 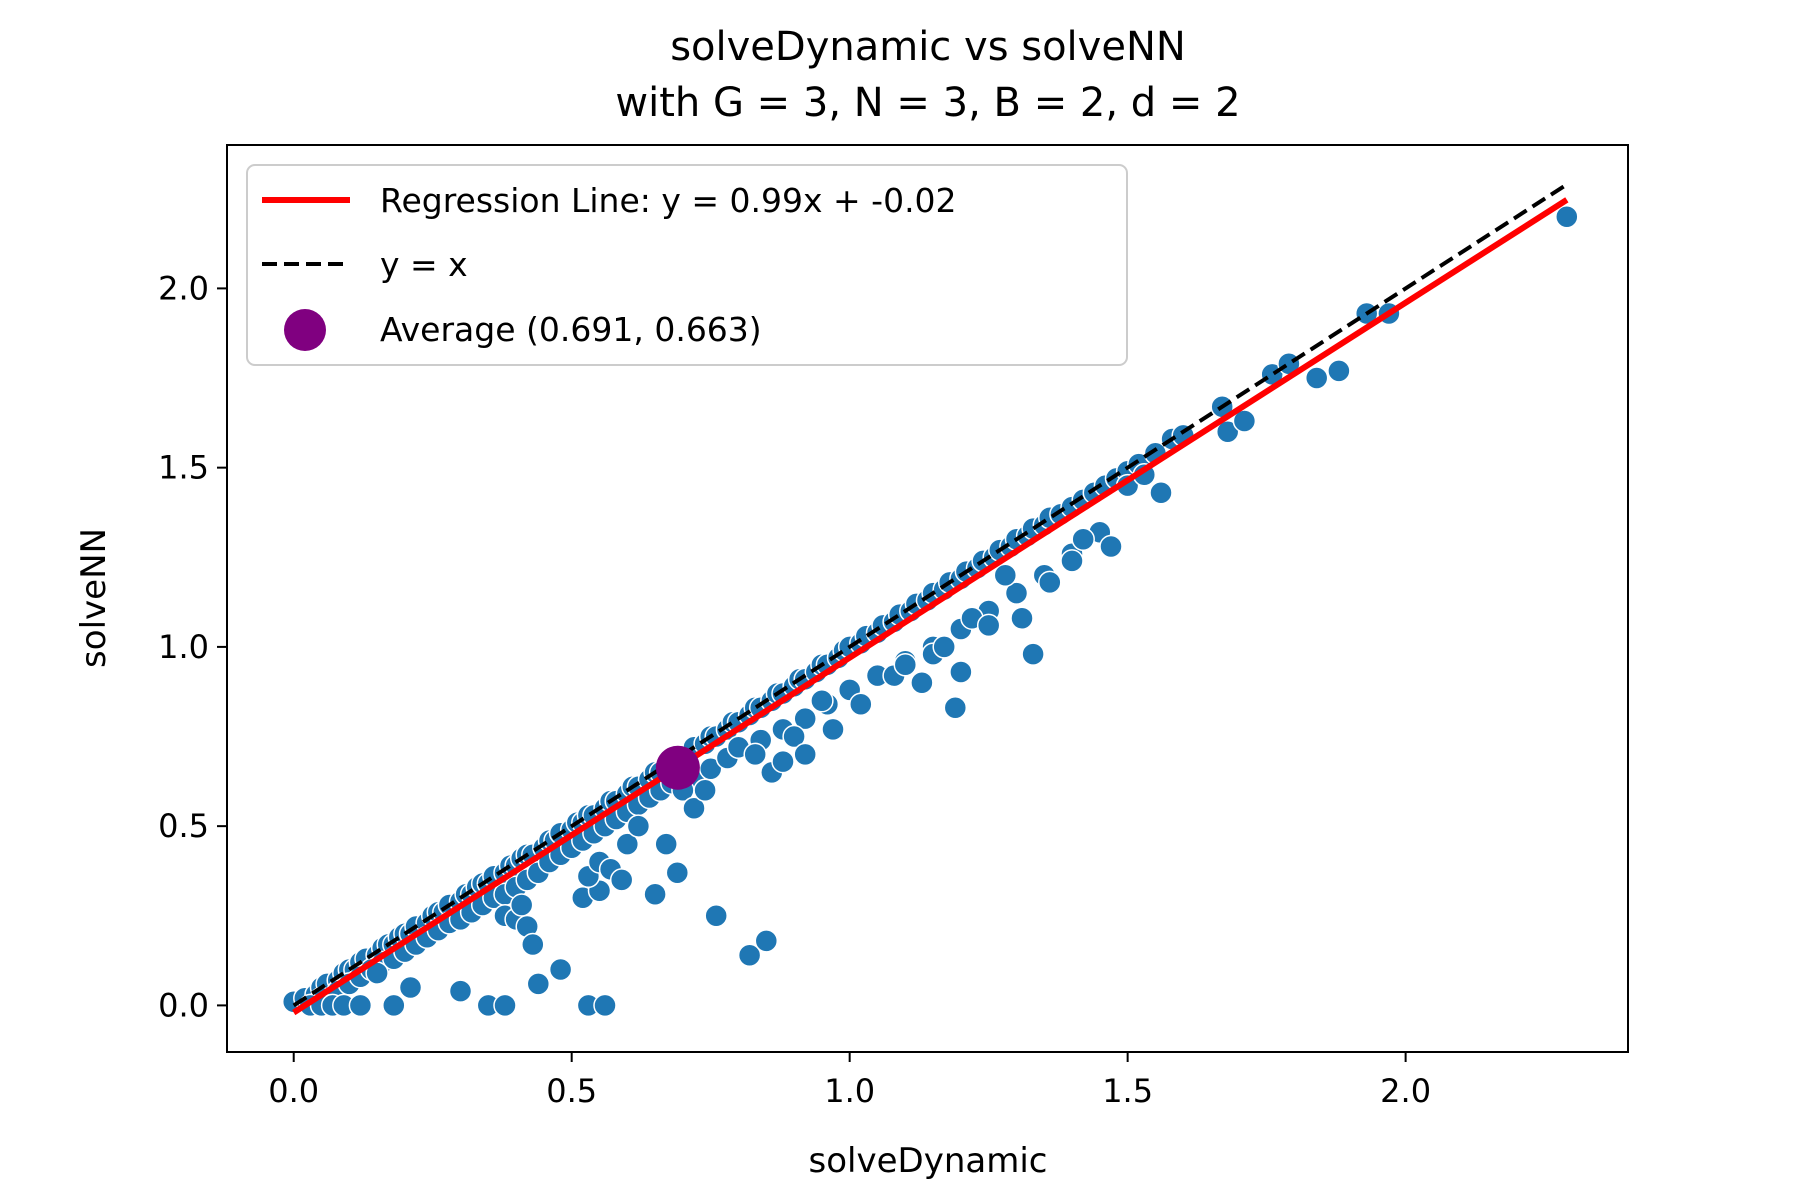 I want to click on legend-identity-label: y = x, so click(x=424, y=264).